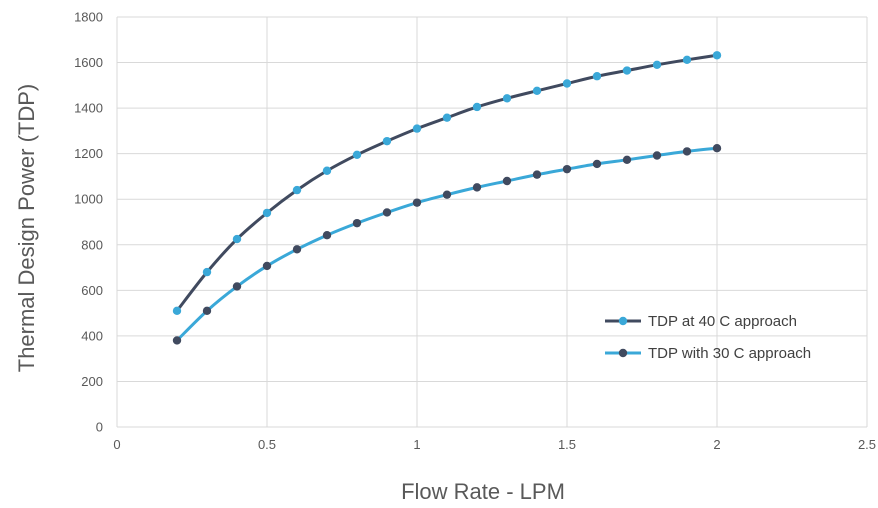 This screenshot has width=878, height=508. What do you see at coordinates (88, 222) in the screenshot?
I see `y-tick-labels: 0 200 400 600 800 1000 1200 1400 1600 1800` at bounding box center [88, 222].